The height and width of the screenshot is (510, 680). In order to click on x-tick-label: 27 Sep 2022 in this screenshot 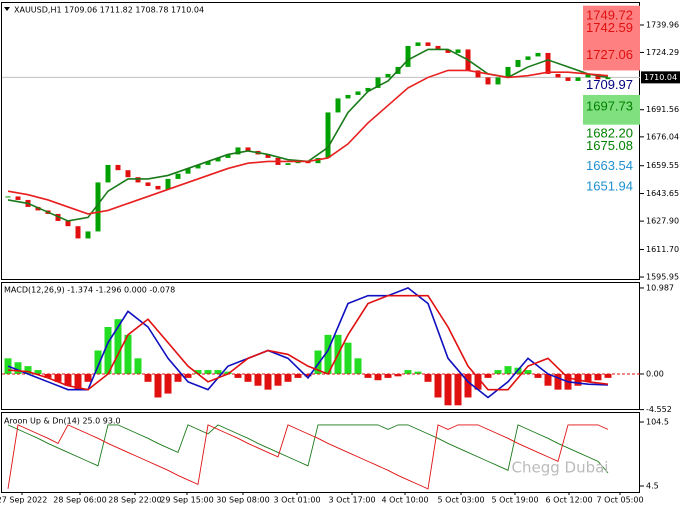, I will do `click(23, 500)`.